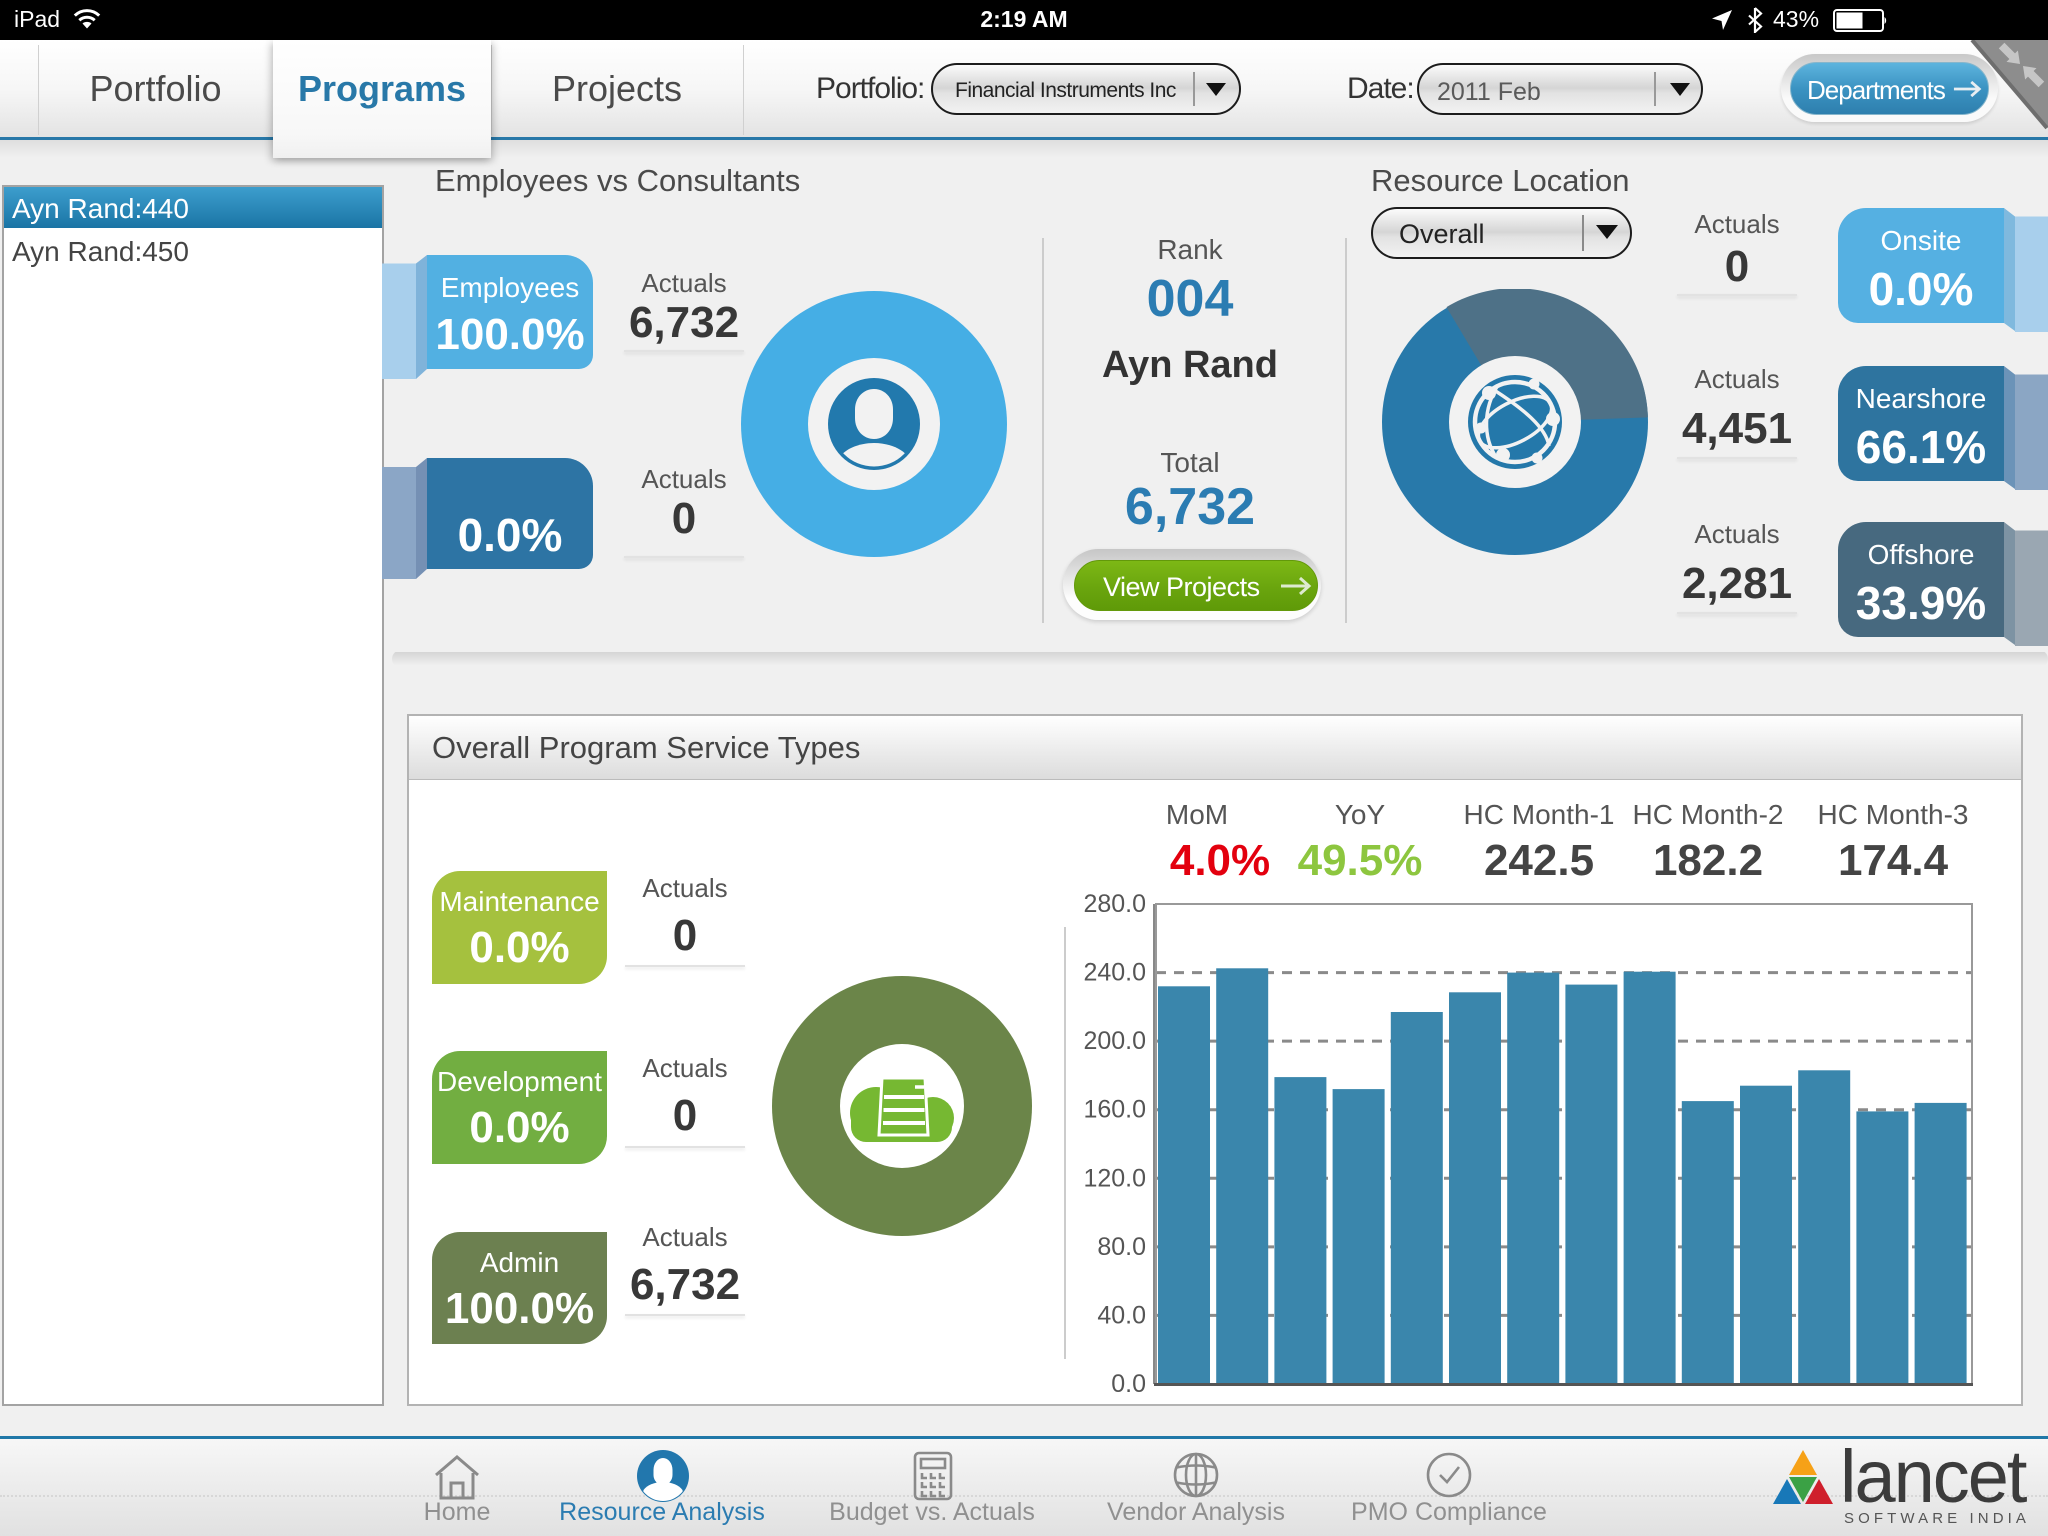 Image resolution: width=2048 pixels, height=1536 pixels. What do you see at coordinates (1121, 1315) in the screenshot?
I see `svg-text: 40.0` at bounding box center [1121, 1315].